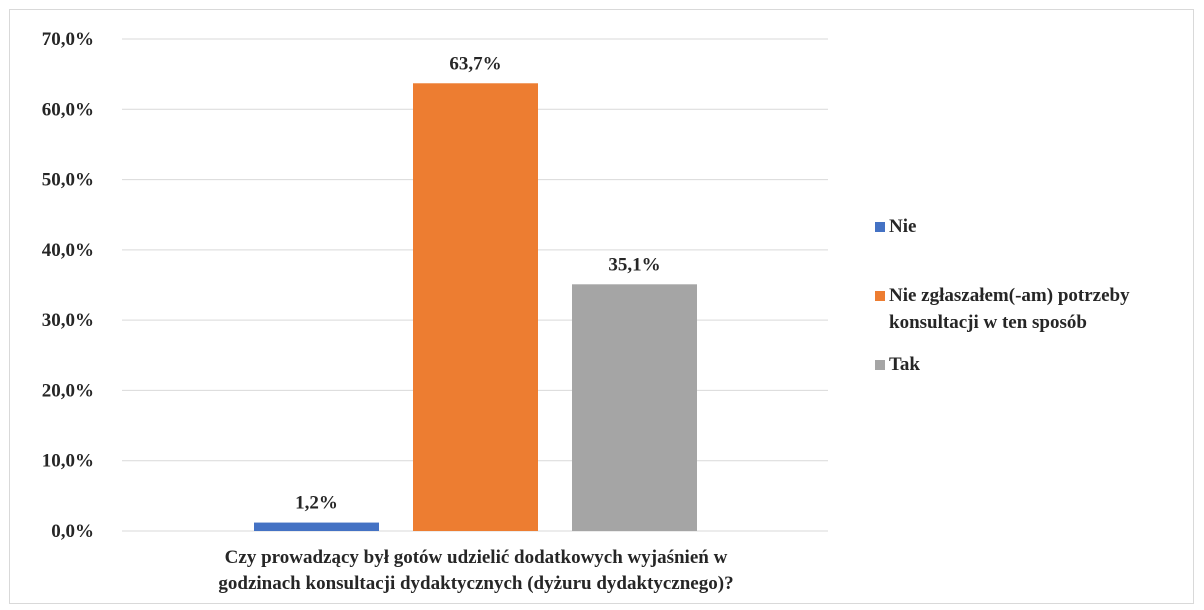  Describe the element at coordinates (68, 39) in the screenshot. I see `y-tick-label: 70,0%` at that location.